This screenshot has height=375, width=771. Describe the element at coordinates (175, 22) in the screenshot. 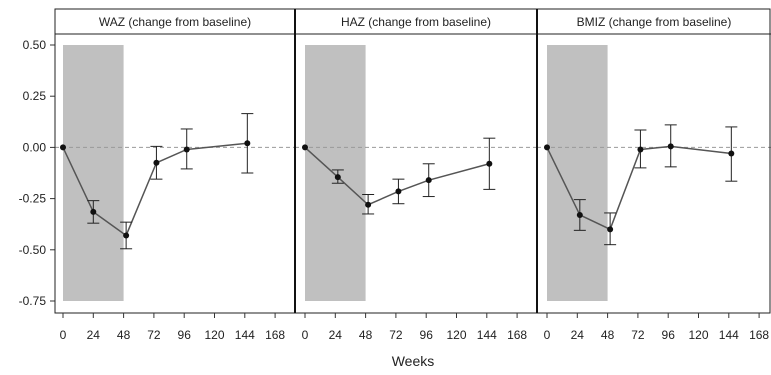

I see `panel-title: WAZ (change from baseline)` at that location.